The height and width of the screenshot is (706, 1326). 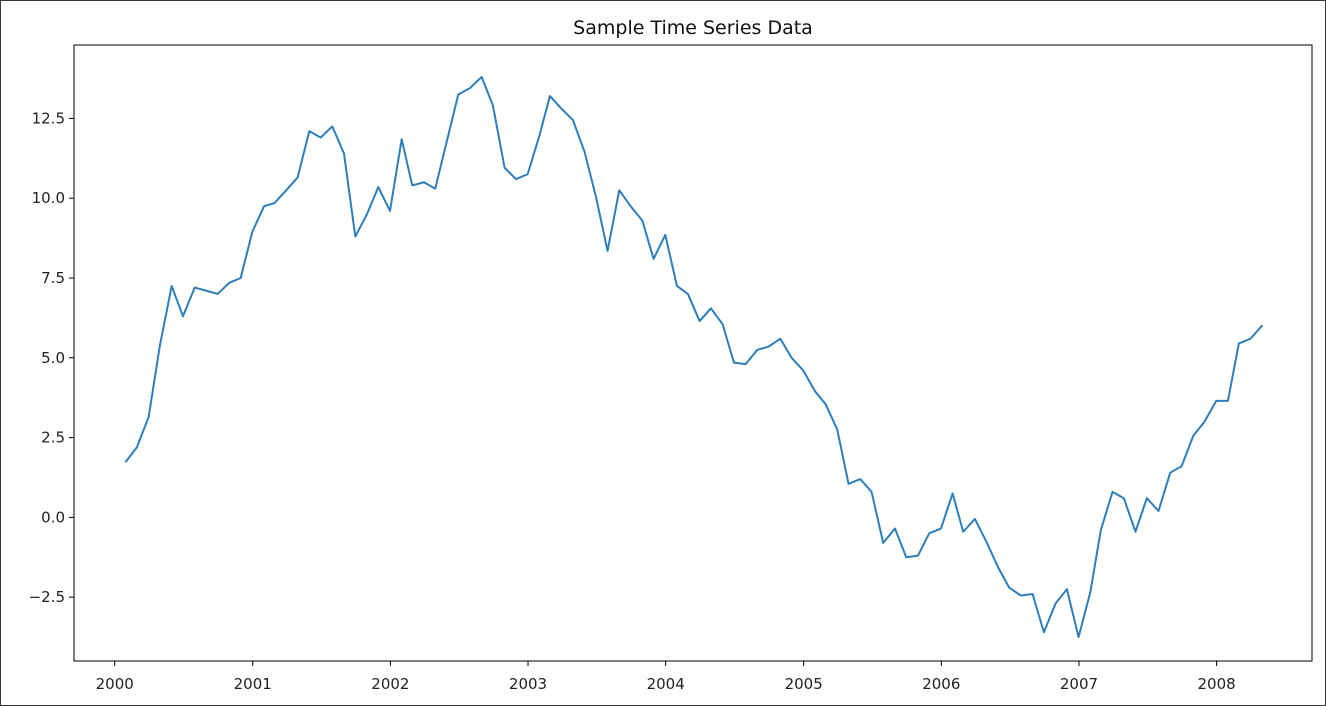 I want to click on x-tick-label: 2000, so click(x=115, y=684).